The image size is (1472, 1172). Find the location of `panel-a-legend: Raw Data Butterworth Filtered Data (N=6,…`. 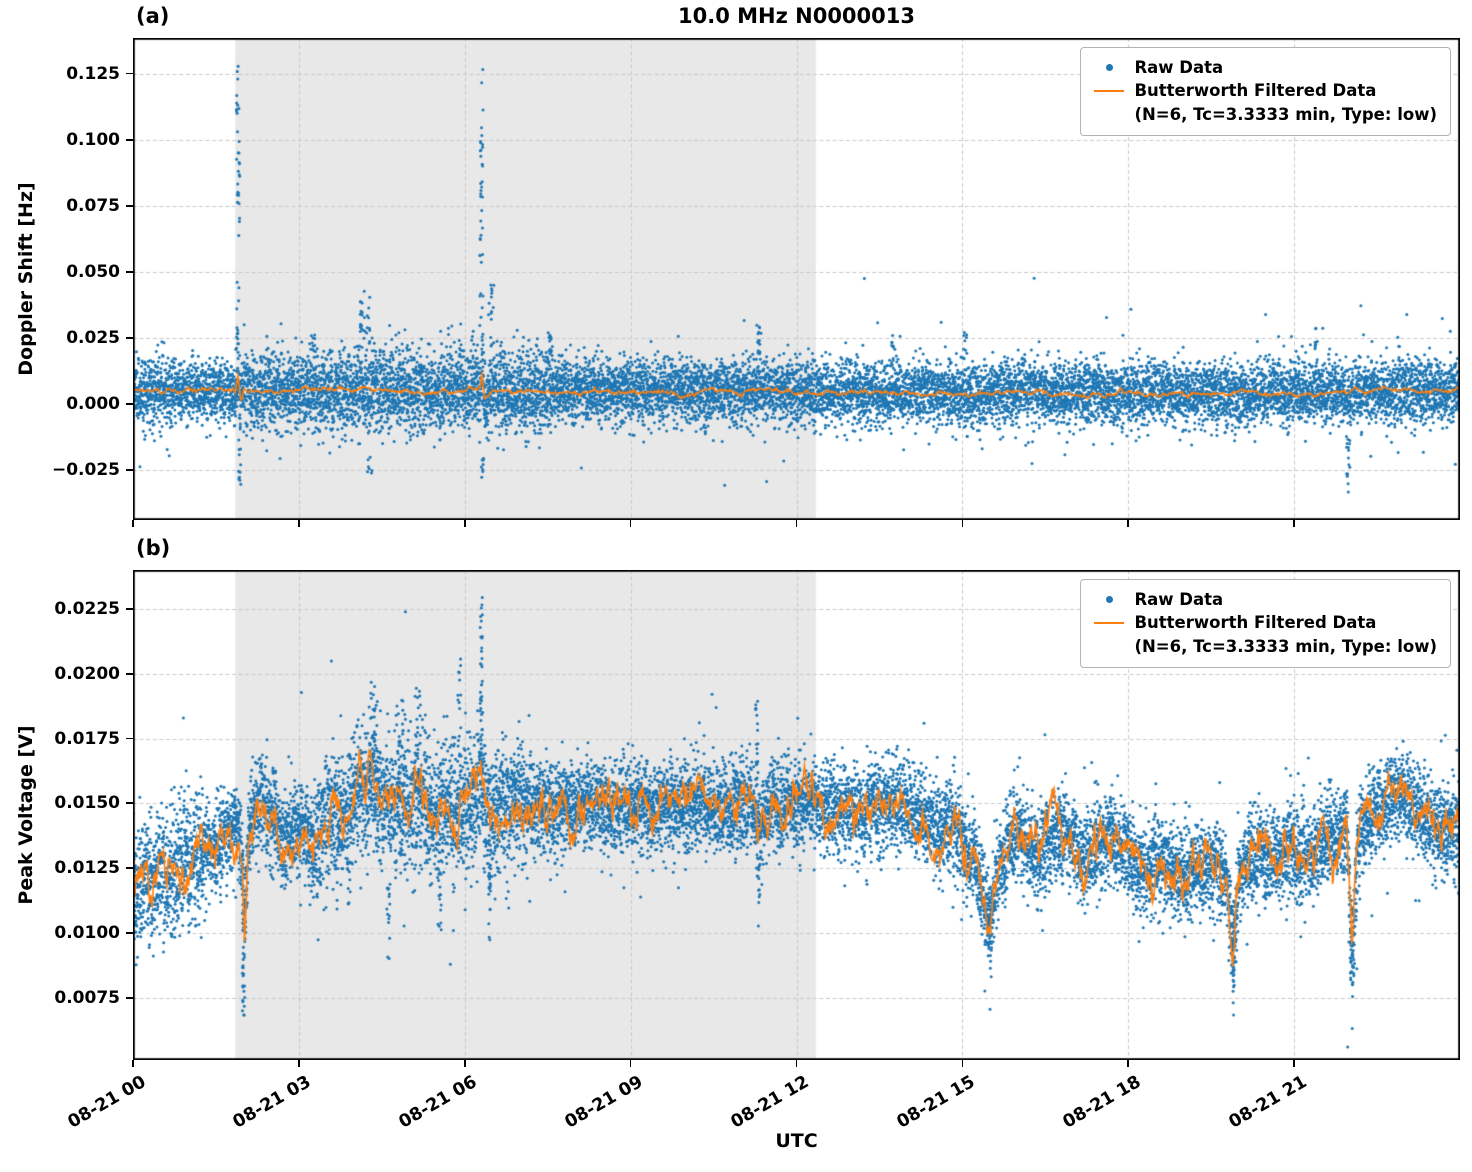

panel-a-legend: Raw Data Butterworth Filtered Data (N=6,… is located at coordinates (1265, 92).